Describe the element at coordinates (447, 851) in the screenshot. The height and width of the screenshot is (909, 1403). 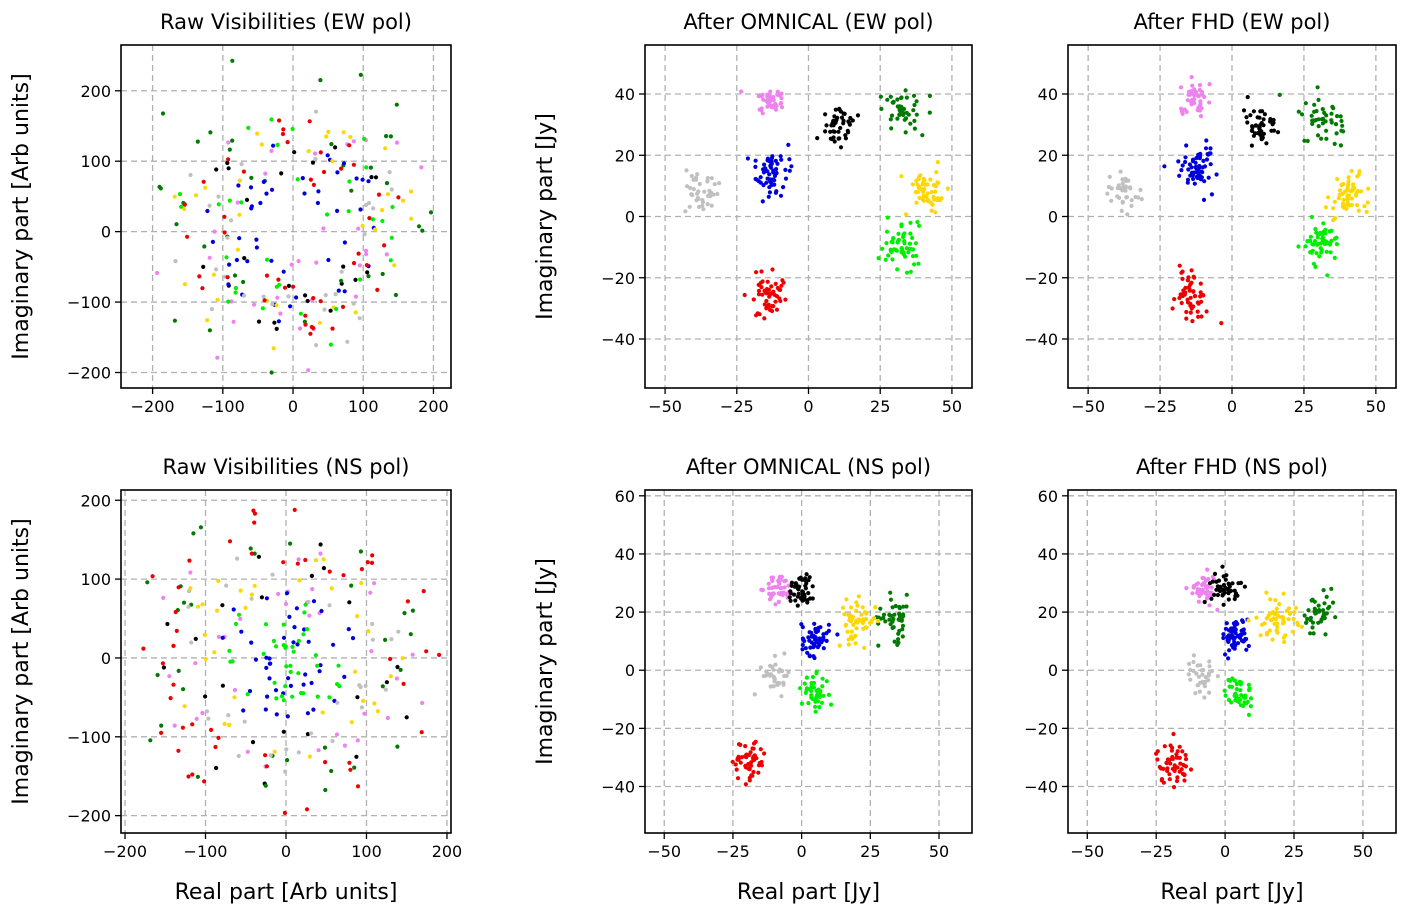
I see `x-tick-label: 200` at that location.